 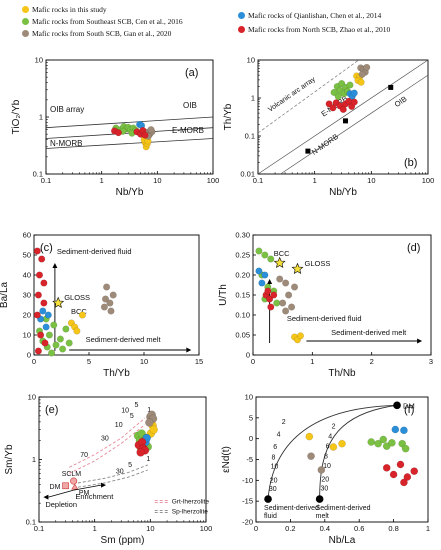 I want to click on x-tick-label: 0.4, so click(x=325, y=528).